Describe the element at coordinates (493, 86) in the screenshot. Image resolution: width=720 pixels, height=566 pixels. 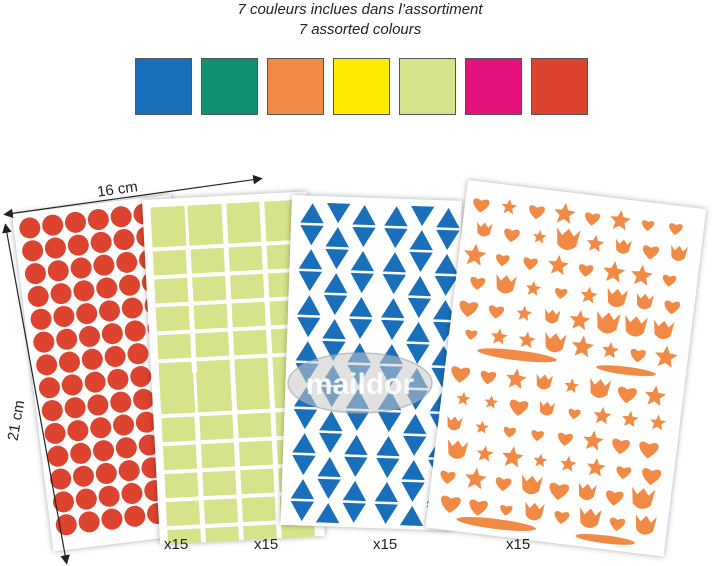
I see `swatch-pink` at that location.